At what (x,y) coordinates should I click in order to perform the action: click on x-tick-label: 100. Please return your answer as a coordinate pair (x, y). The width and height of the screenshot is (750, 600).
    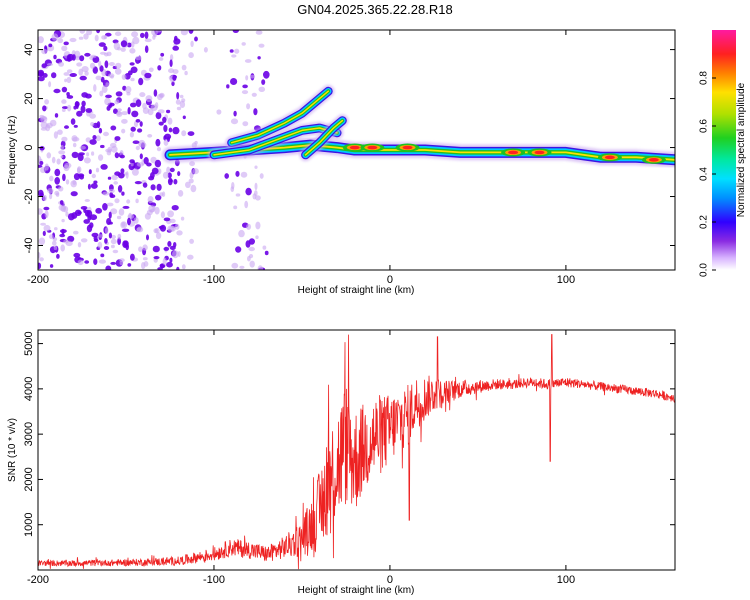
    Looking at the image, I should click on (566, 580).